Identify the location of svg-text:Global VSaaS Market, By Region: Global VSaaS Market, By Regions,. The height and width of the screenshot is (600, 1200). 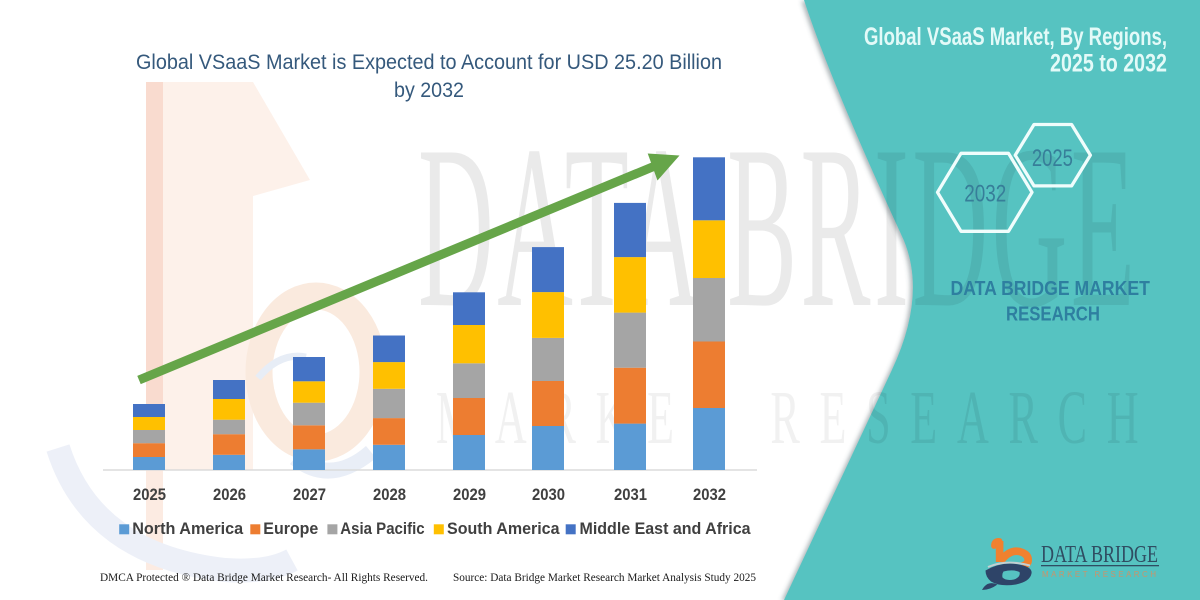
(1015, 37).